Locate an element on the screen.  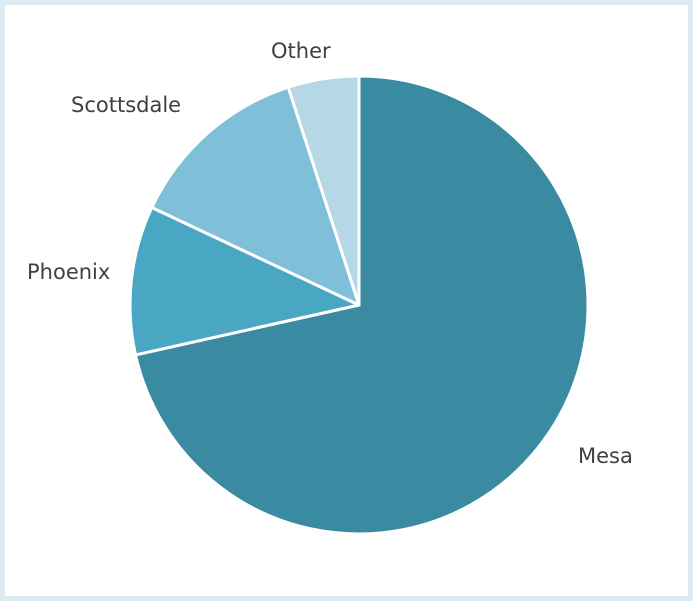
pie-slice-scottsdale is located at coordinates (255, 196).